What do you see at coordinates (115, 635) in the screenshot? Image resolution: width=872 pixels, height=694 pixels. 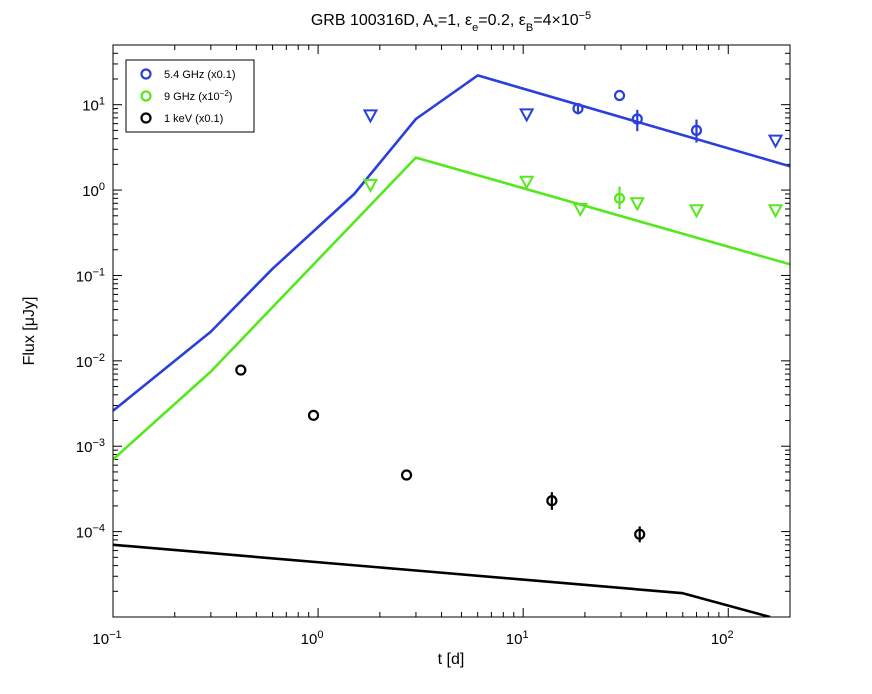 I see `x-tick-label-exp: −1` at bounding box center [115, 635].